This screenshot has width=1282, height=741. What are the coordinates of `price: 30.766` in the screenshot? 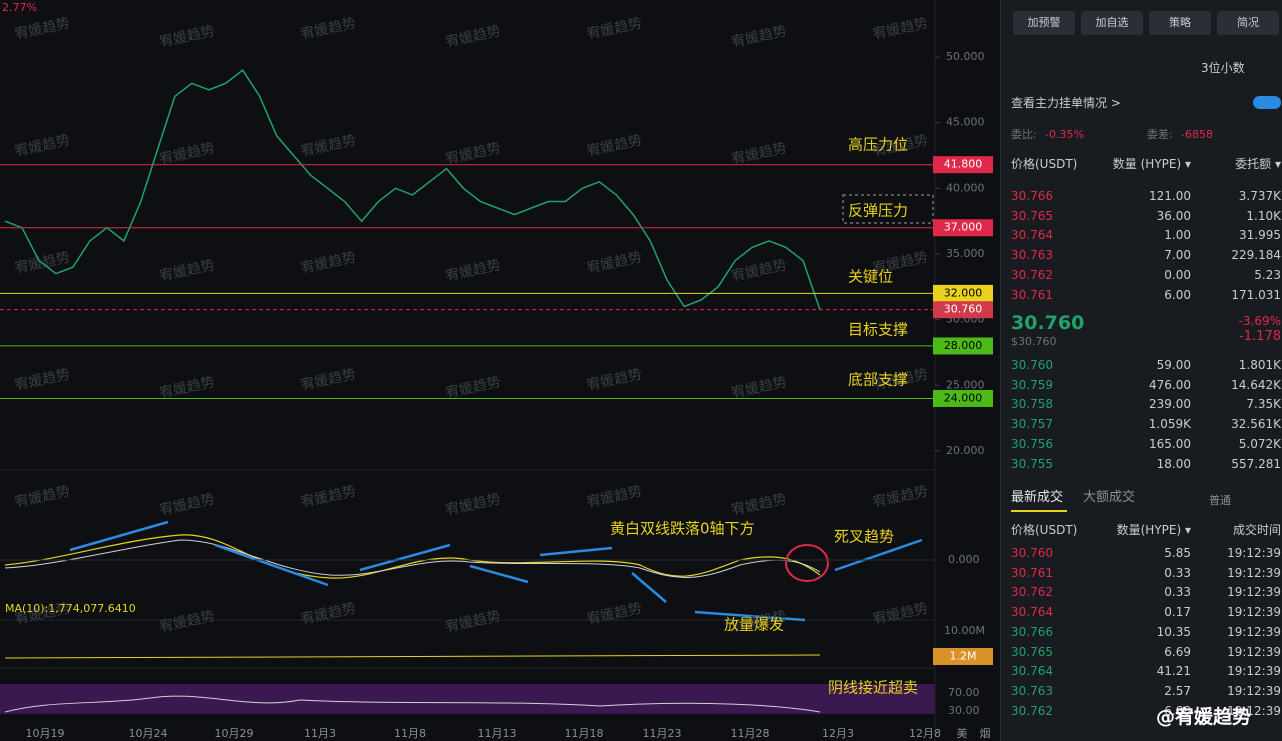 It's located at (1032, 196).